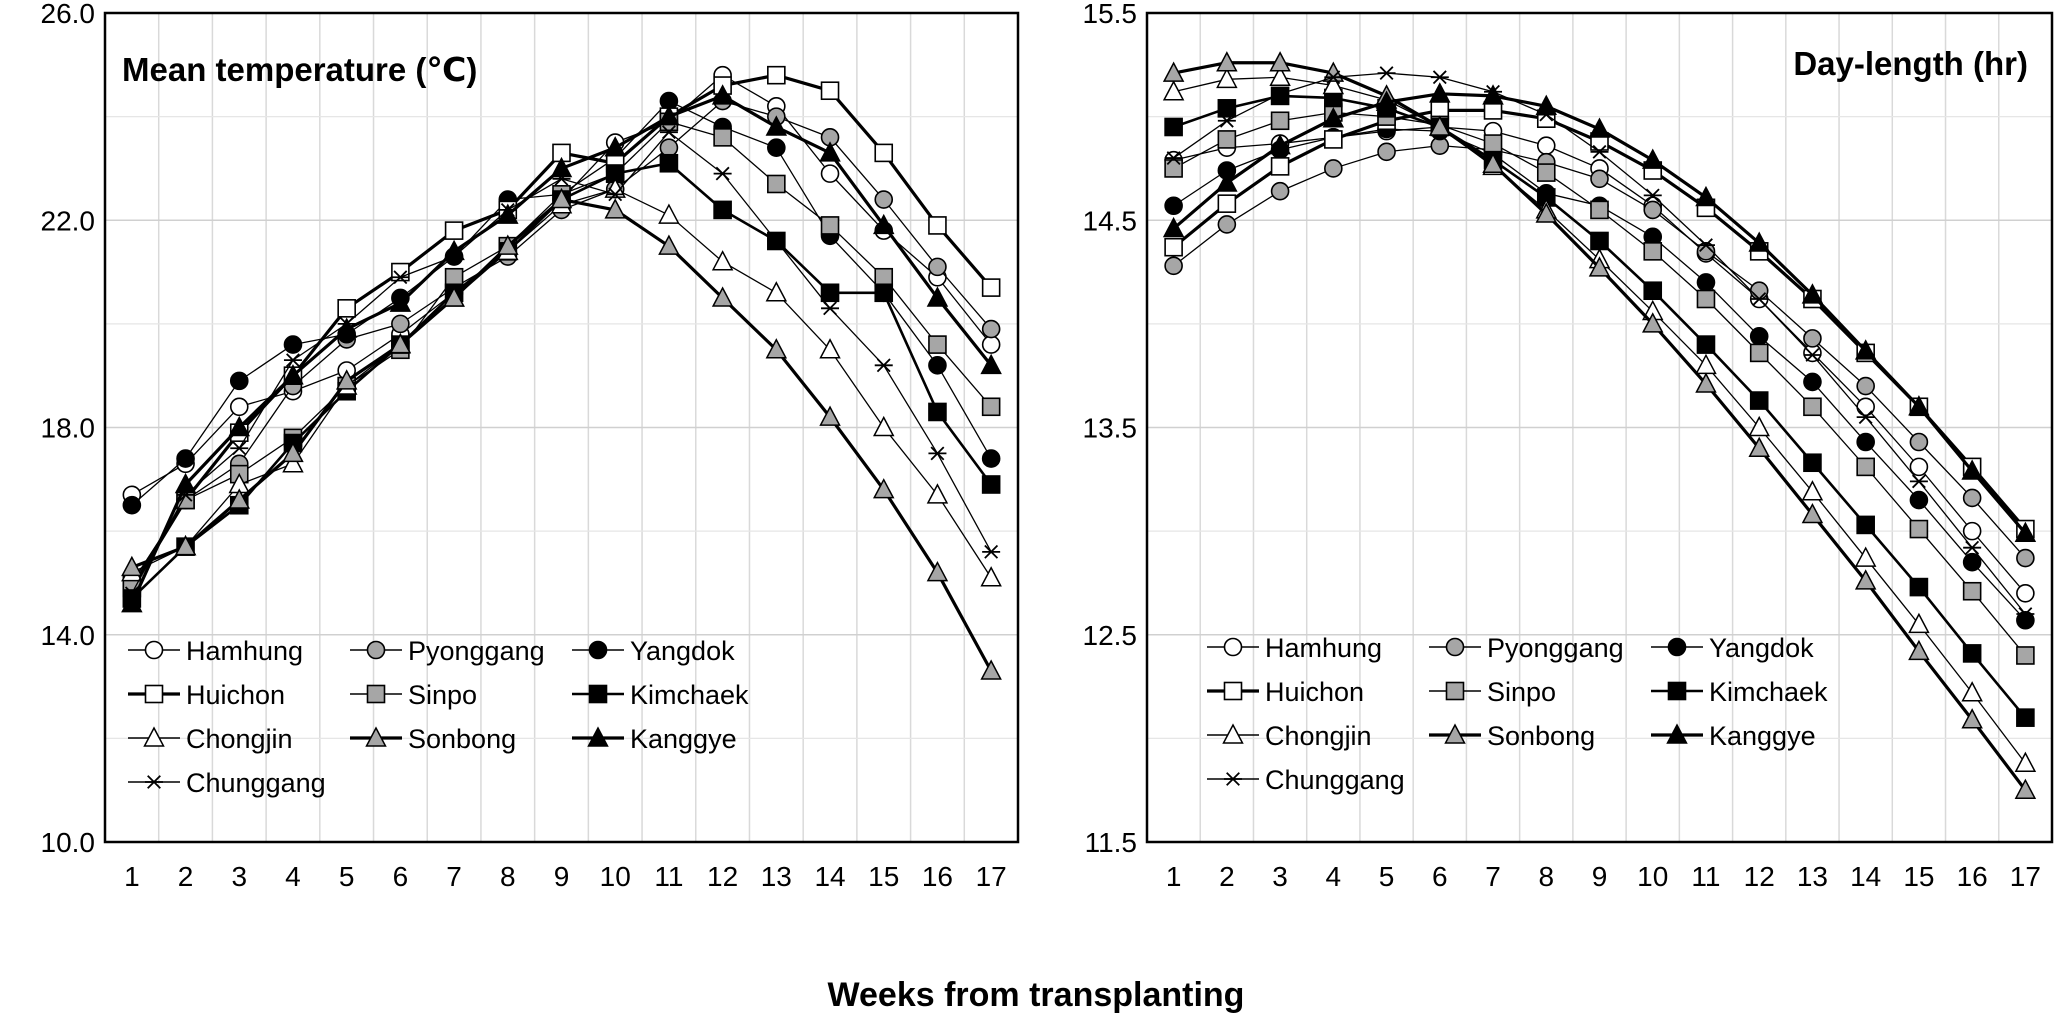 This screenshot has width=2066, height=1018. I want to click on x-tick-label: 13, so click(776, 876).